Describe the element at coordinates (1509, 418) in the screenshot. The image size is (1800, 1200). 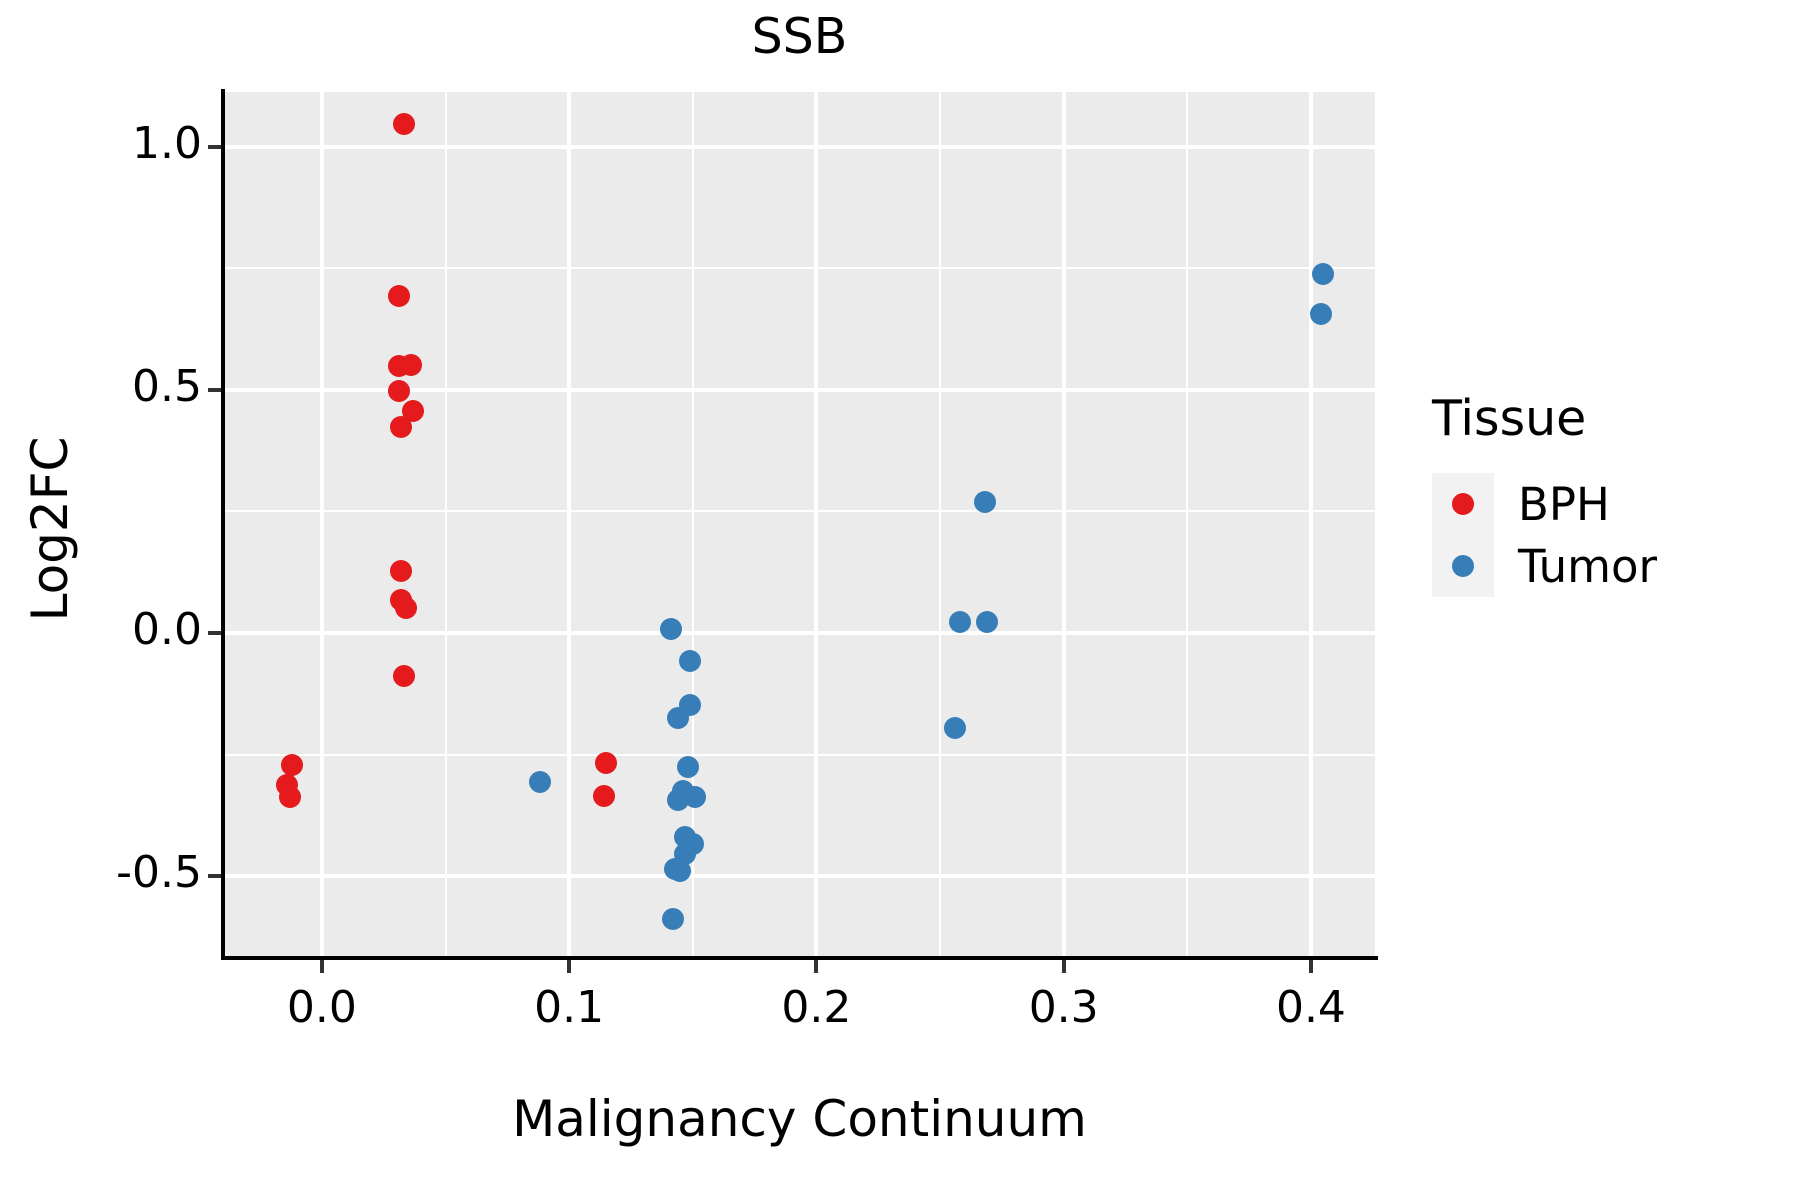
I see `legend-title: Tissue` at that location.